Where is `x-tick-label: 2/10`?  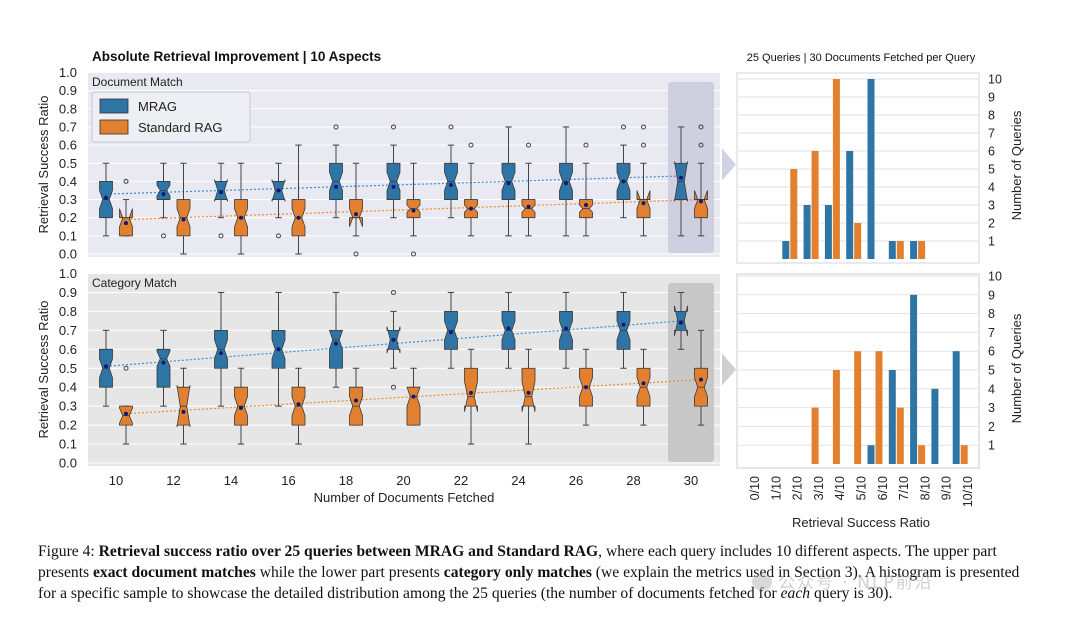
x-tick-label: 2/10 is located at coordinates (798, 488).